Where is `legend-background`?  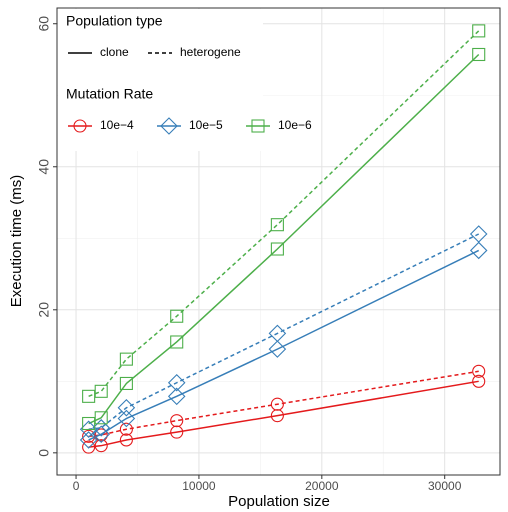 legend-background is located at coordinates (160, 80).